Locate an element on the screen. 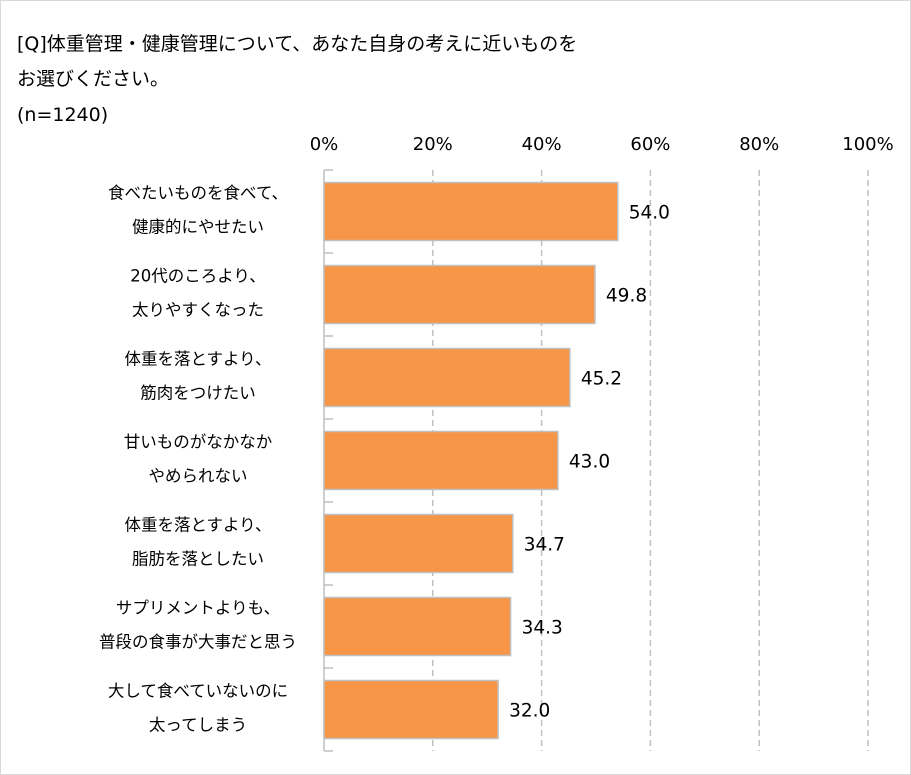 The height and width of the screenshot is (775, 911). chart-title-line-1: [Q]体重管理・健康管理について、あなた自身の考えに近いものを is located at coordinates (297, 44).